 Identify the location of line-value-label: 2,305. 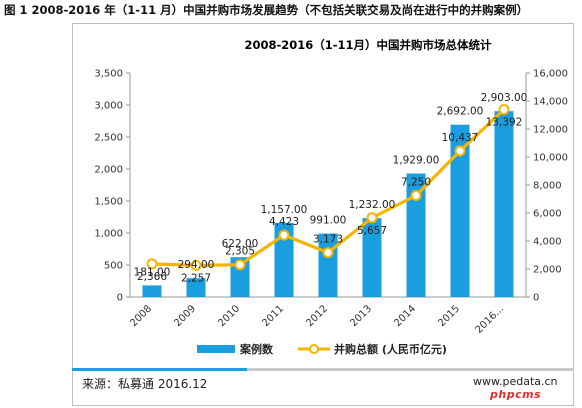
(240, 252).